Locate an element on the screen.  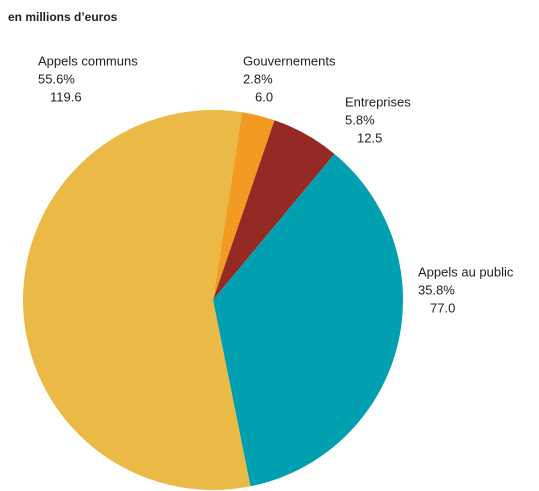
chart-subtitle: en millions d’euros is located at coordinates (63, 17).